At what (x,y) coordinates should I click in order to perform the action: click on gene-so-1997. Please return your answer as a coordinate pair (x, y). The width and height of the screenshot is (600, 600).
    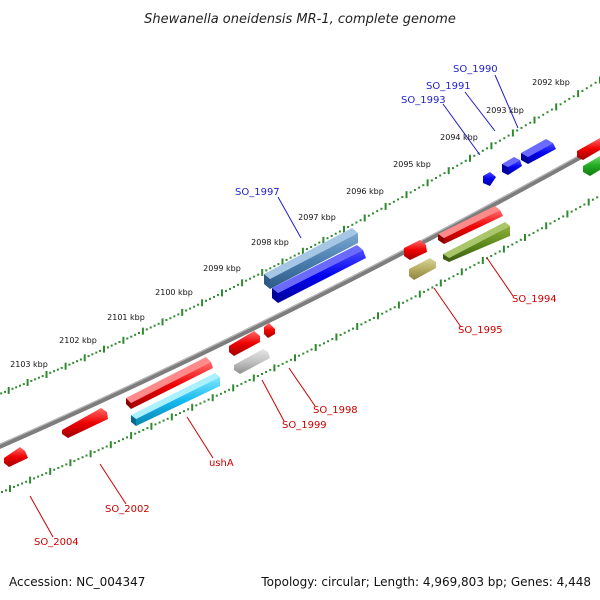
    Looking at the image, I should click on (311, 258).